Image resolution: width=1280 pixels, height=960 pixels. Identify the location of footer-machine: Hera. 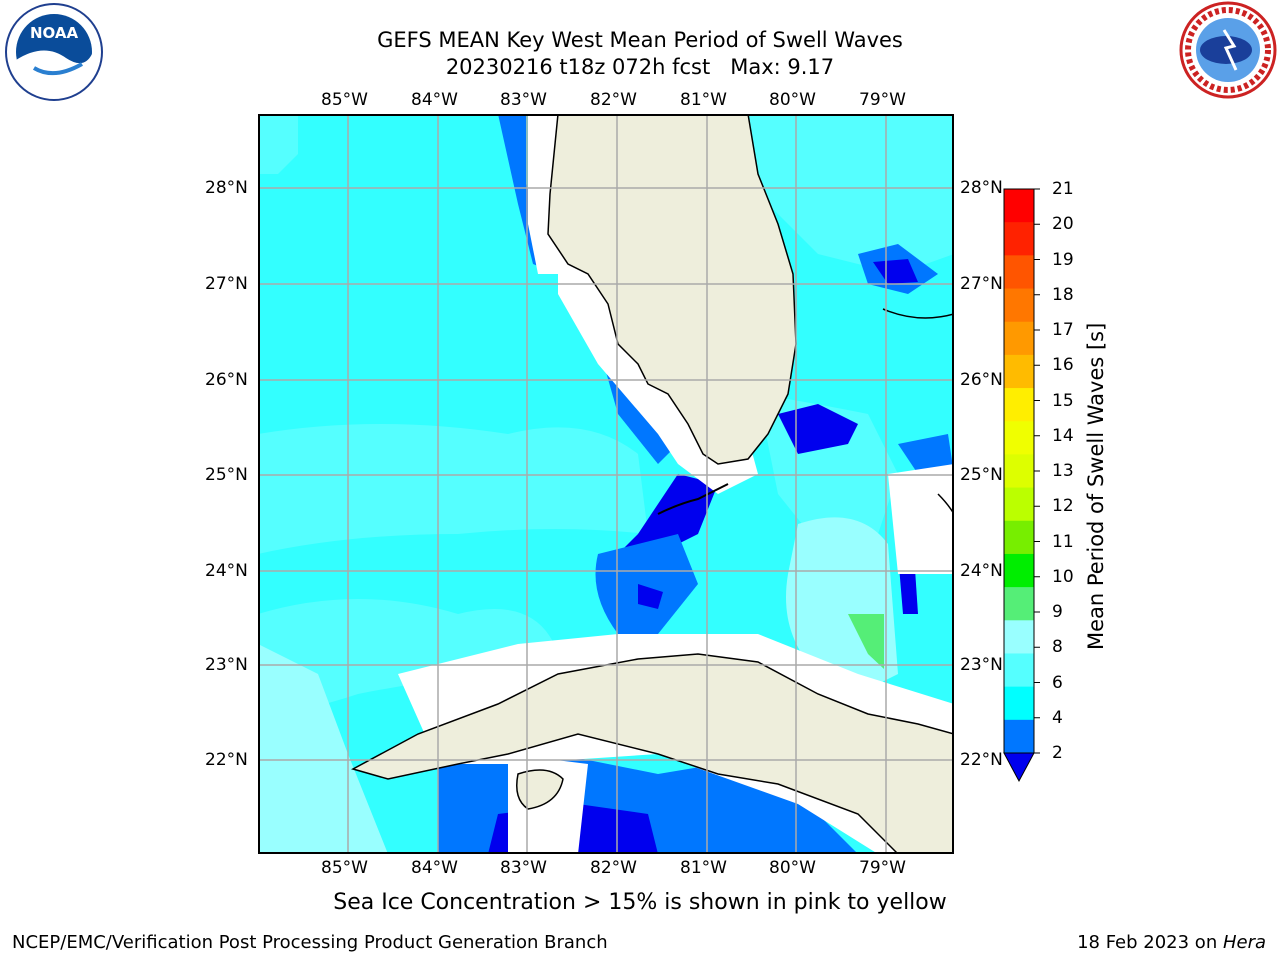
(1244, 942).